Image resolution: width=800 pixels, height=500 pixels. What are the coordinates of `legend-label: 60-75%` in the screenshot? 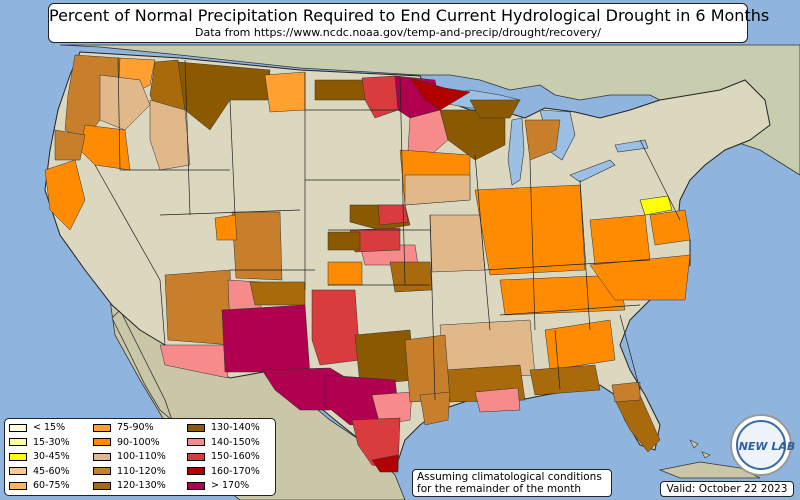 It's located at (51, 485).